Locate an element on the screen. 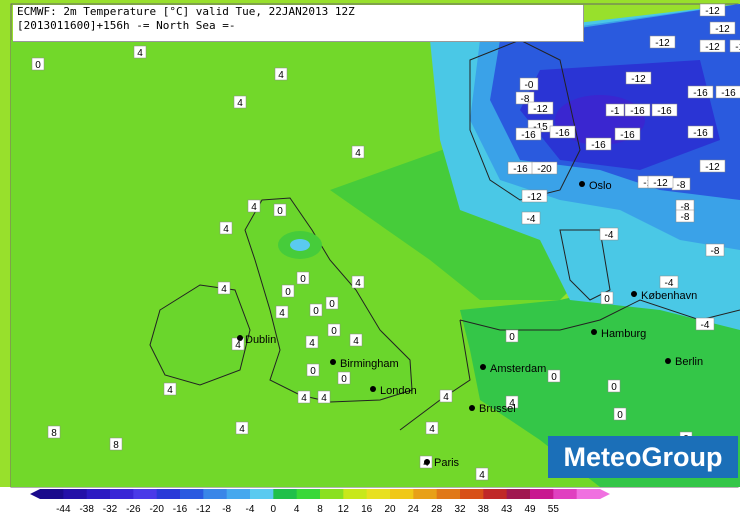 The width and height of the screenshot is (740, 515). city-label-berlin: Berlin is located at coordinates (689, 362).